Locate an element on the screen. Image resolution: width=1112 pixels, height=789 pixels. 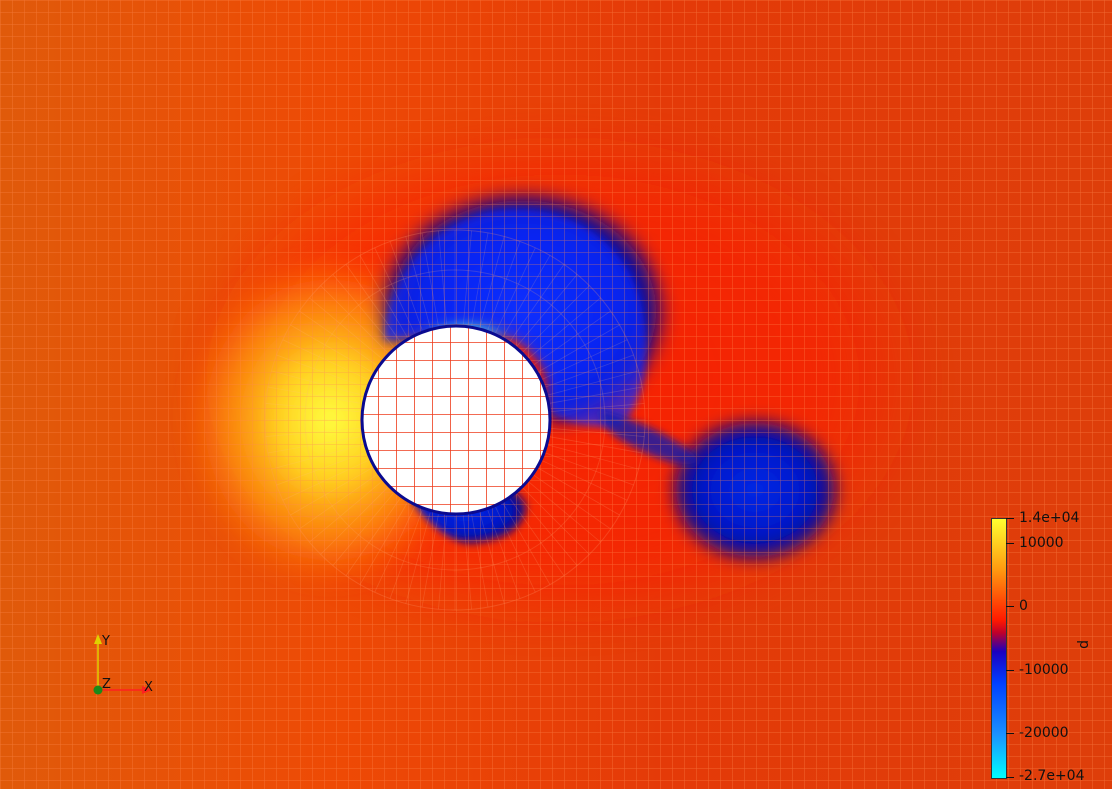
x-axis-label: X is located at coordinates (148, 687).